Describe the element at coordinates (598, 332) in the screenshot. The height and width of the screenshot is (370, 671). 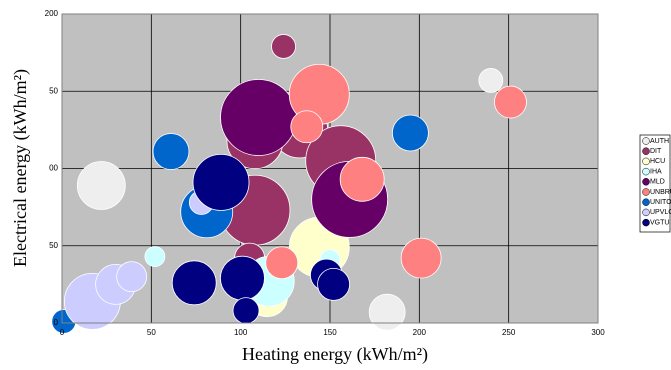
I see `x-tick-label: 300` at that location.